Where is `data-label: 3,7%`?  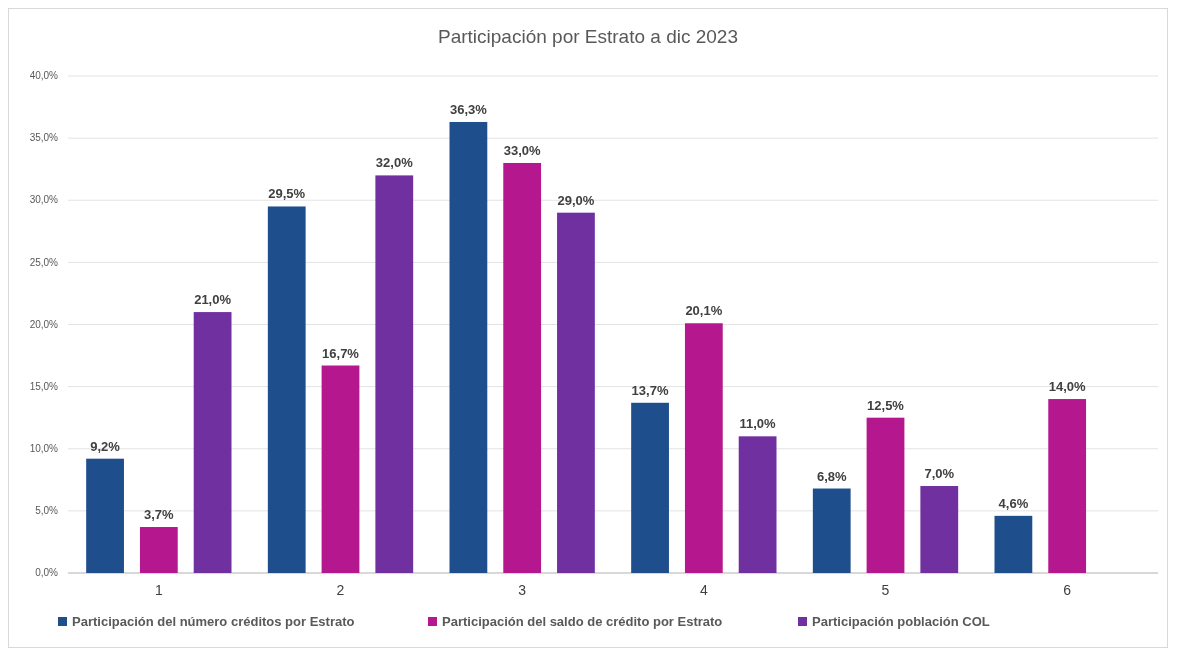
data-label: 3,7% is located at coordinates (159, 515).